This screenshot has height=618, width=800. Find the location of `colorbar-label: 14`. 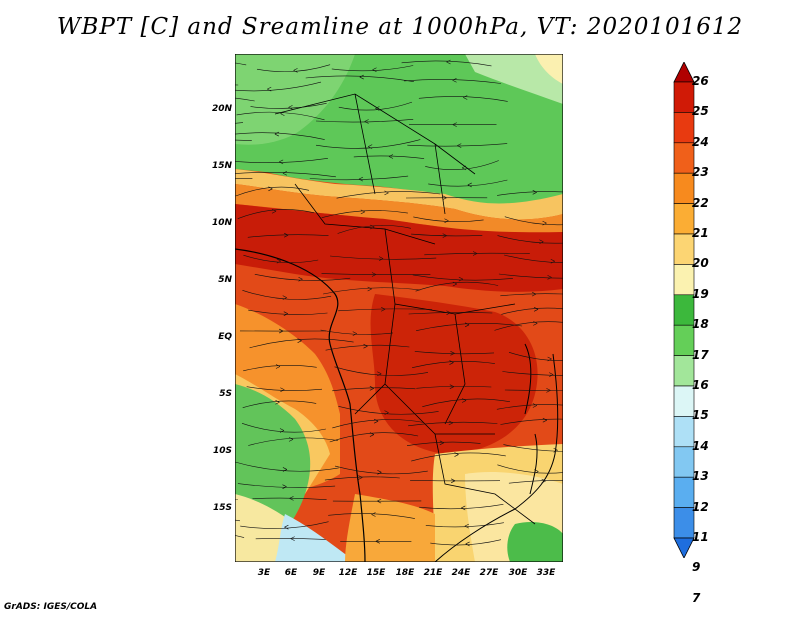

colorbar-label: 14 is located at coordinates (700, 445).